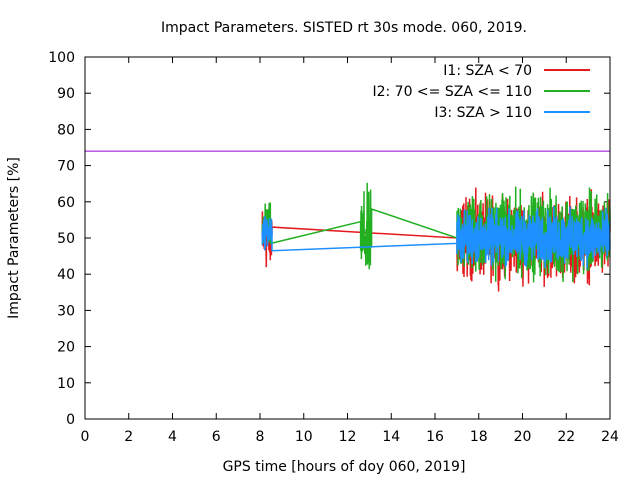 Image resolution: width=640 pixels, height=480 pixels. Describe the element at coordinates (260, 437) in the screenshot. I see `x-tick-label: 8` at that location.